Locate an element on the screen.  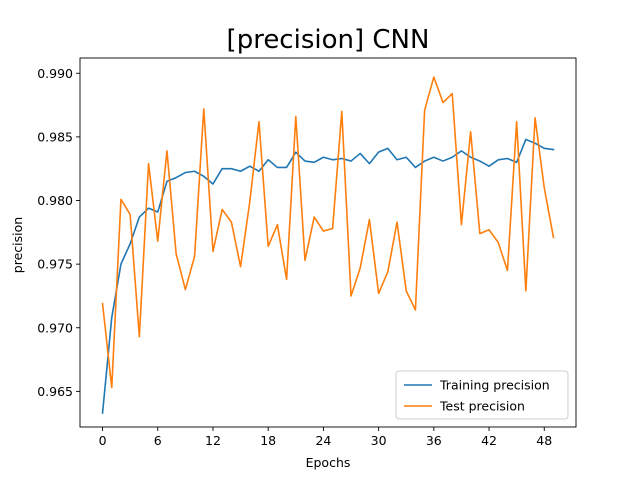
legend-box is located at coordinates (482, 395).